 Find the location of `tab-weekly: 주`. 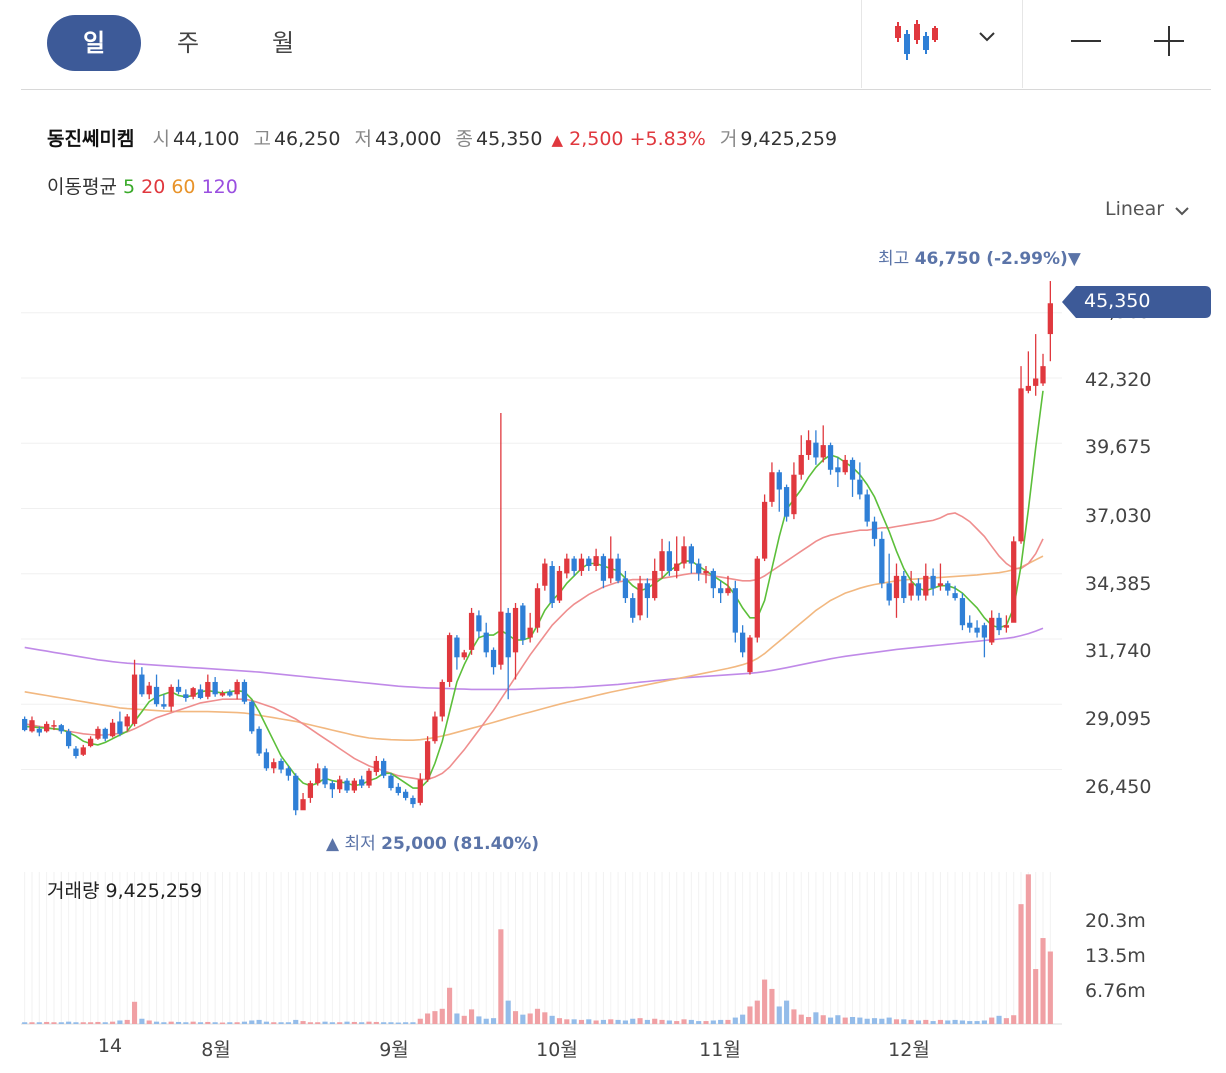

tab-weekly: 주 is located at coordinates (188, 43).